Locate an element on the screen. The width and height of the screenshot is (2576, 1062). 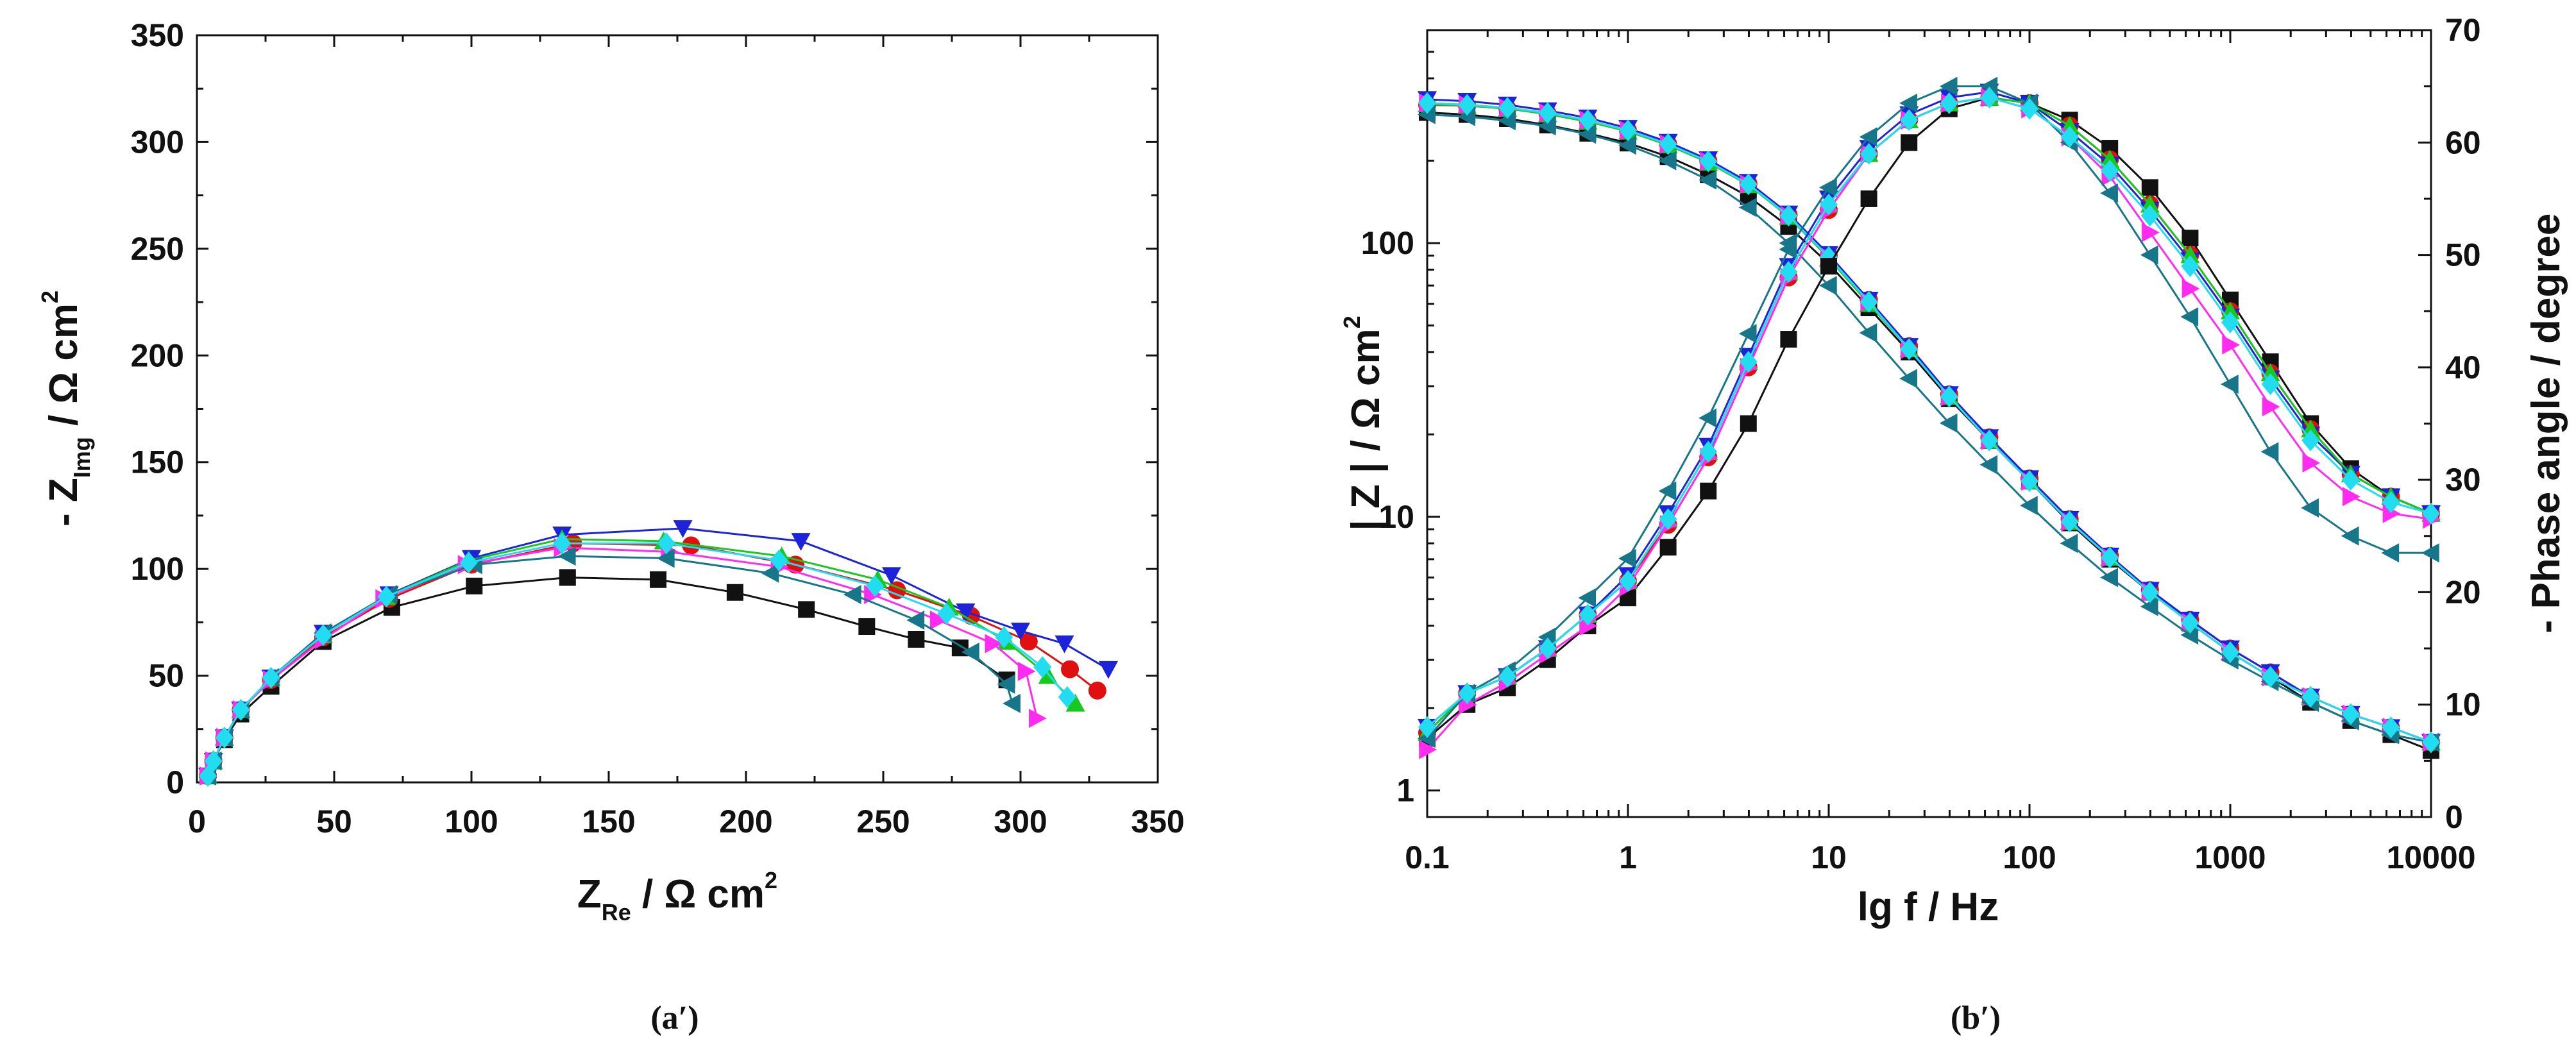
bode-right-y-axis-ticks: 0 10 20 30 40 50 60 70 is located at coordinates (2449, 423).